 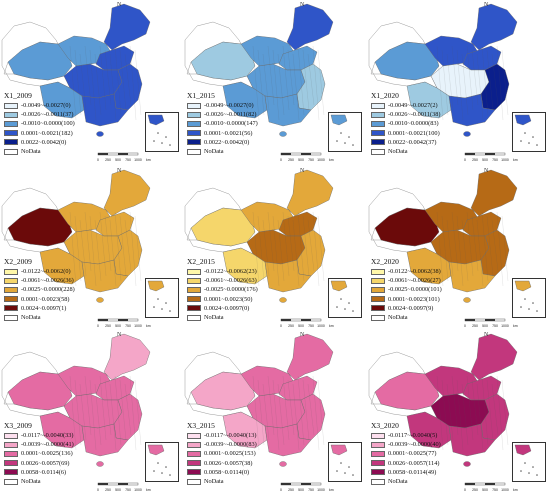 What do you see at coordinates (222, 289) in the screenshot?
I see `legend-entry: -0.0025~0.0000(176)` at bounding box center [222, 289].